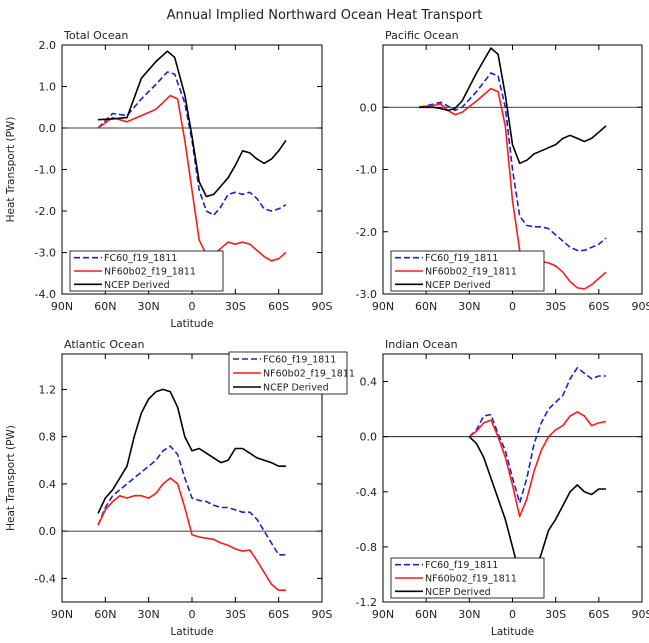  Describe the element at coordinates (48, 45) in the screenshot. I see `y-tick-label: 2.0` at that location.